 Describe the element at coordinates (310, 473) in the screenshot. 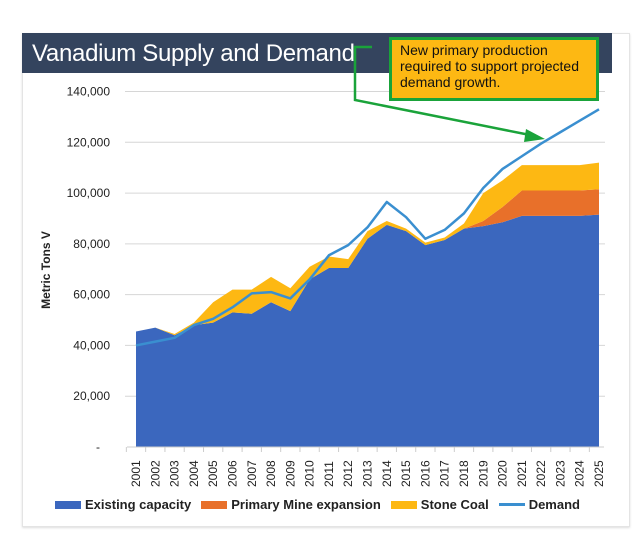

I see `x-tick-label: 2010` at that location.